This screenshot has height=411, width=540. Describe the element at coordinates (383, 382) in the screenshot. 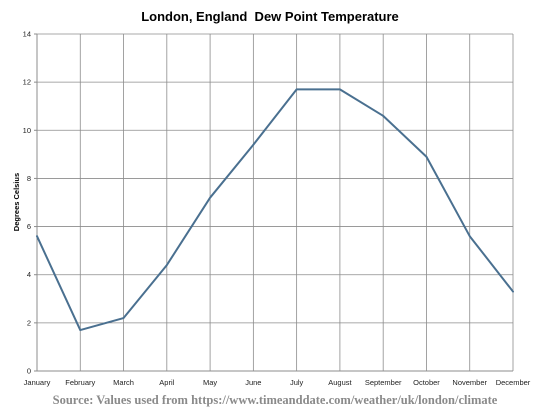

I see `x-tick-label: September` at that location.